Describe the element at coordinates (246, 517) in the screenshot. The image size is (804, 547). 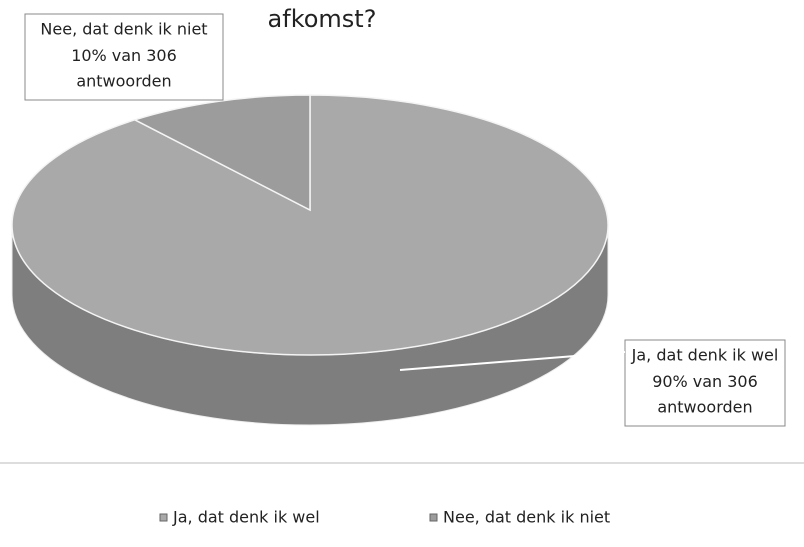
I see `legend-label: Ja, dat denk ik wel` at that location.